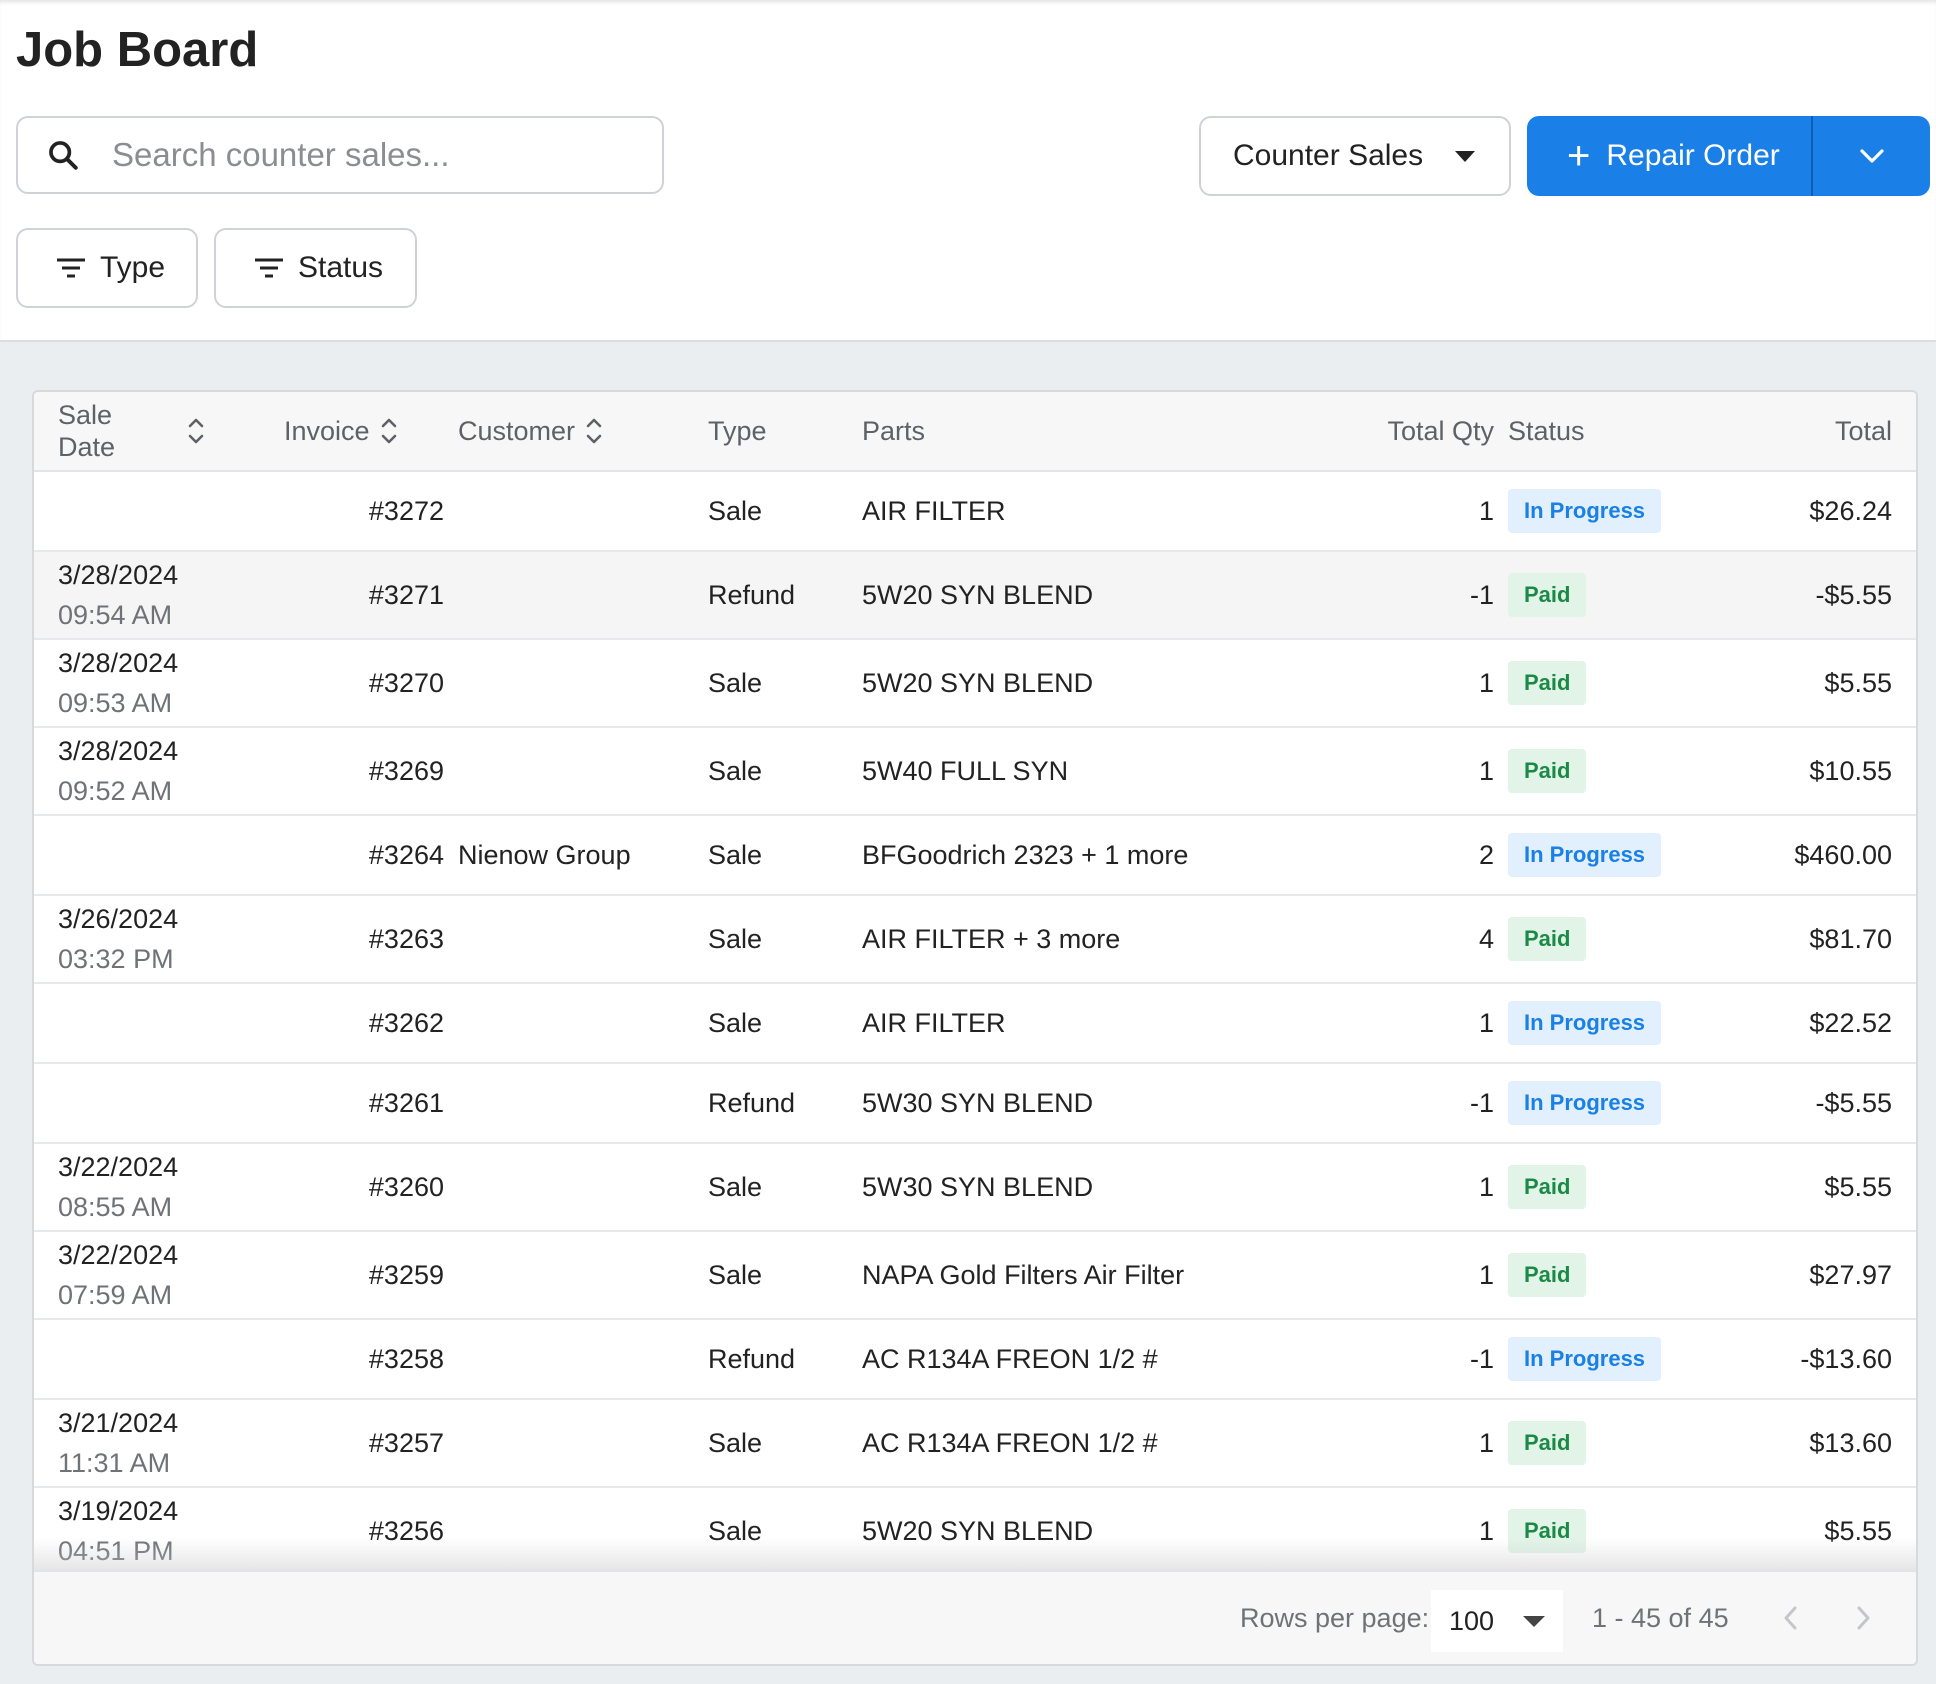 This screenshot has width=1936, height=1684. What do you see at coordinates (406, 938) in the screenshot?
I see `cell-invoice: #3263` at bounding box center [406, 938].